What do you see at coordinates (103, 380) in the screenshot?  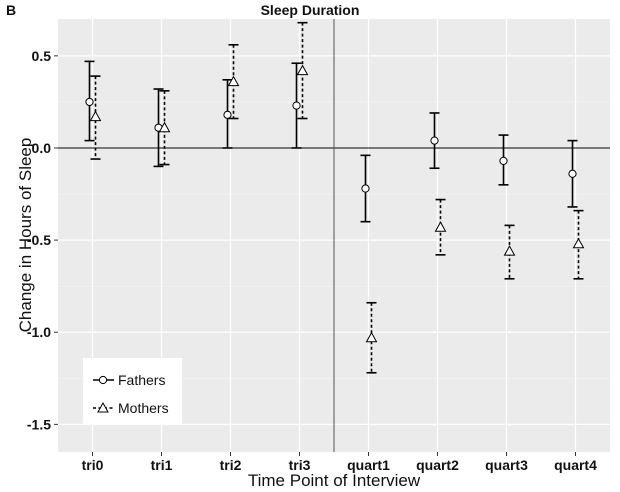 I see `legend-marker-fathers` at bounding box center [103, 380].